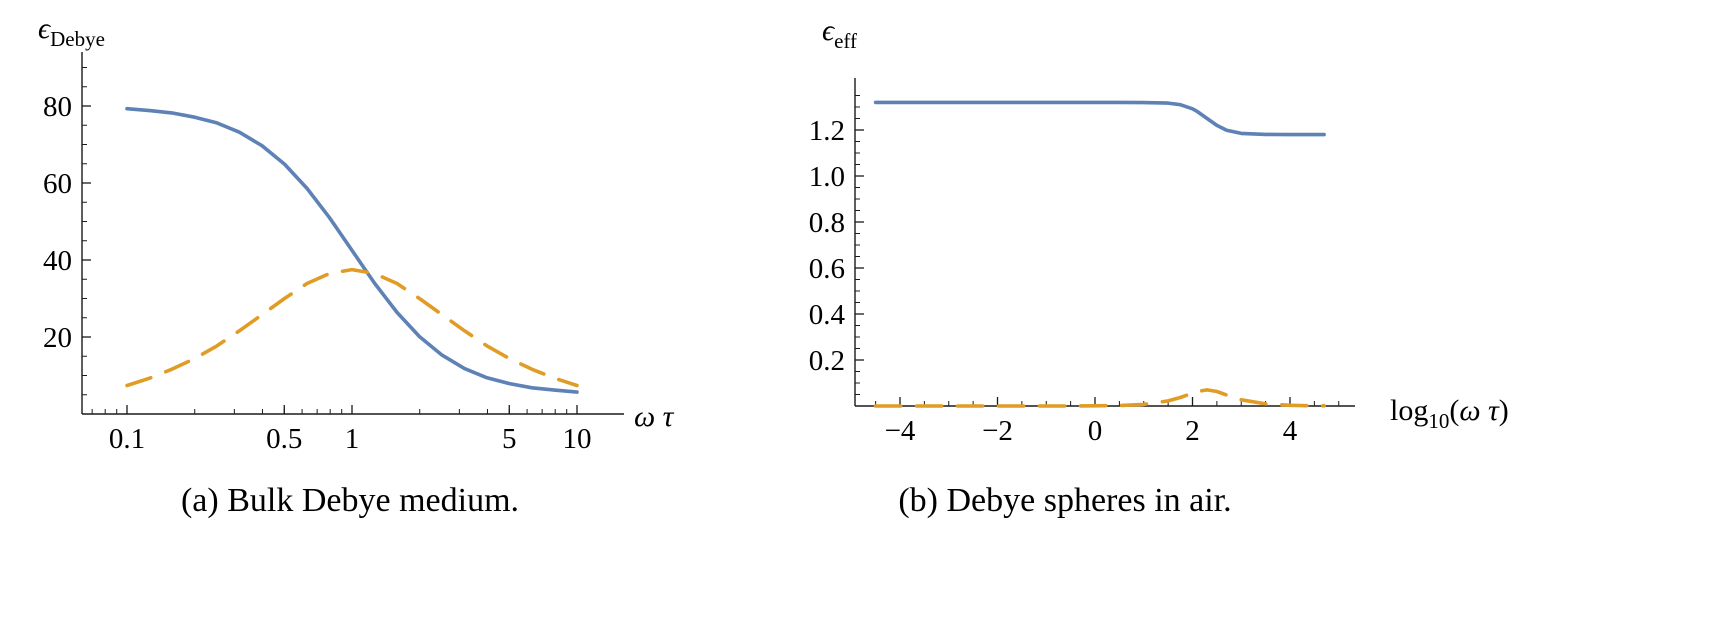 The image size is (1736, 618). What do you see at coordinates (127, 439) in the screenshot?
I see `x-tick-label: 0.1` at bounding box center [127, 439].